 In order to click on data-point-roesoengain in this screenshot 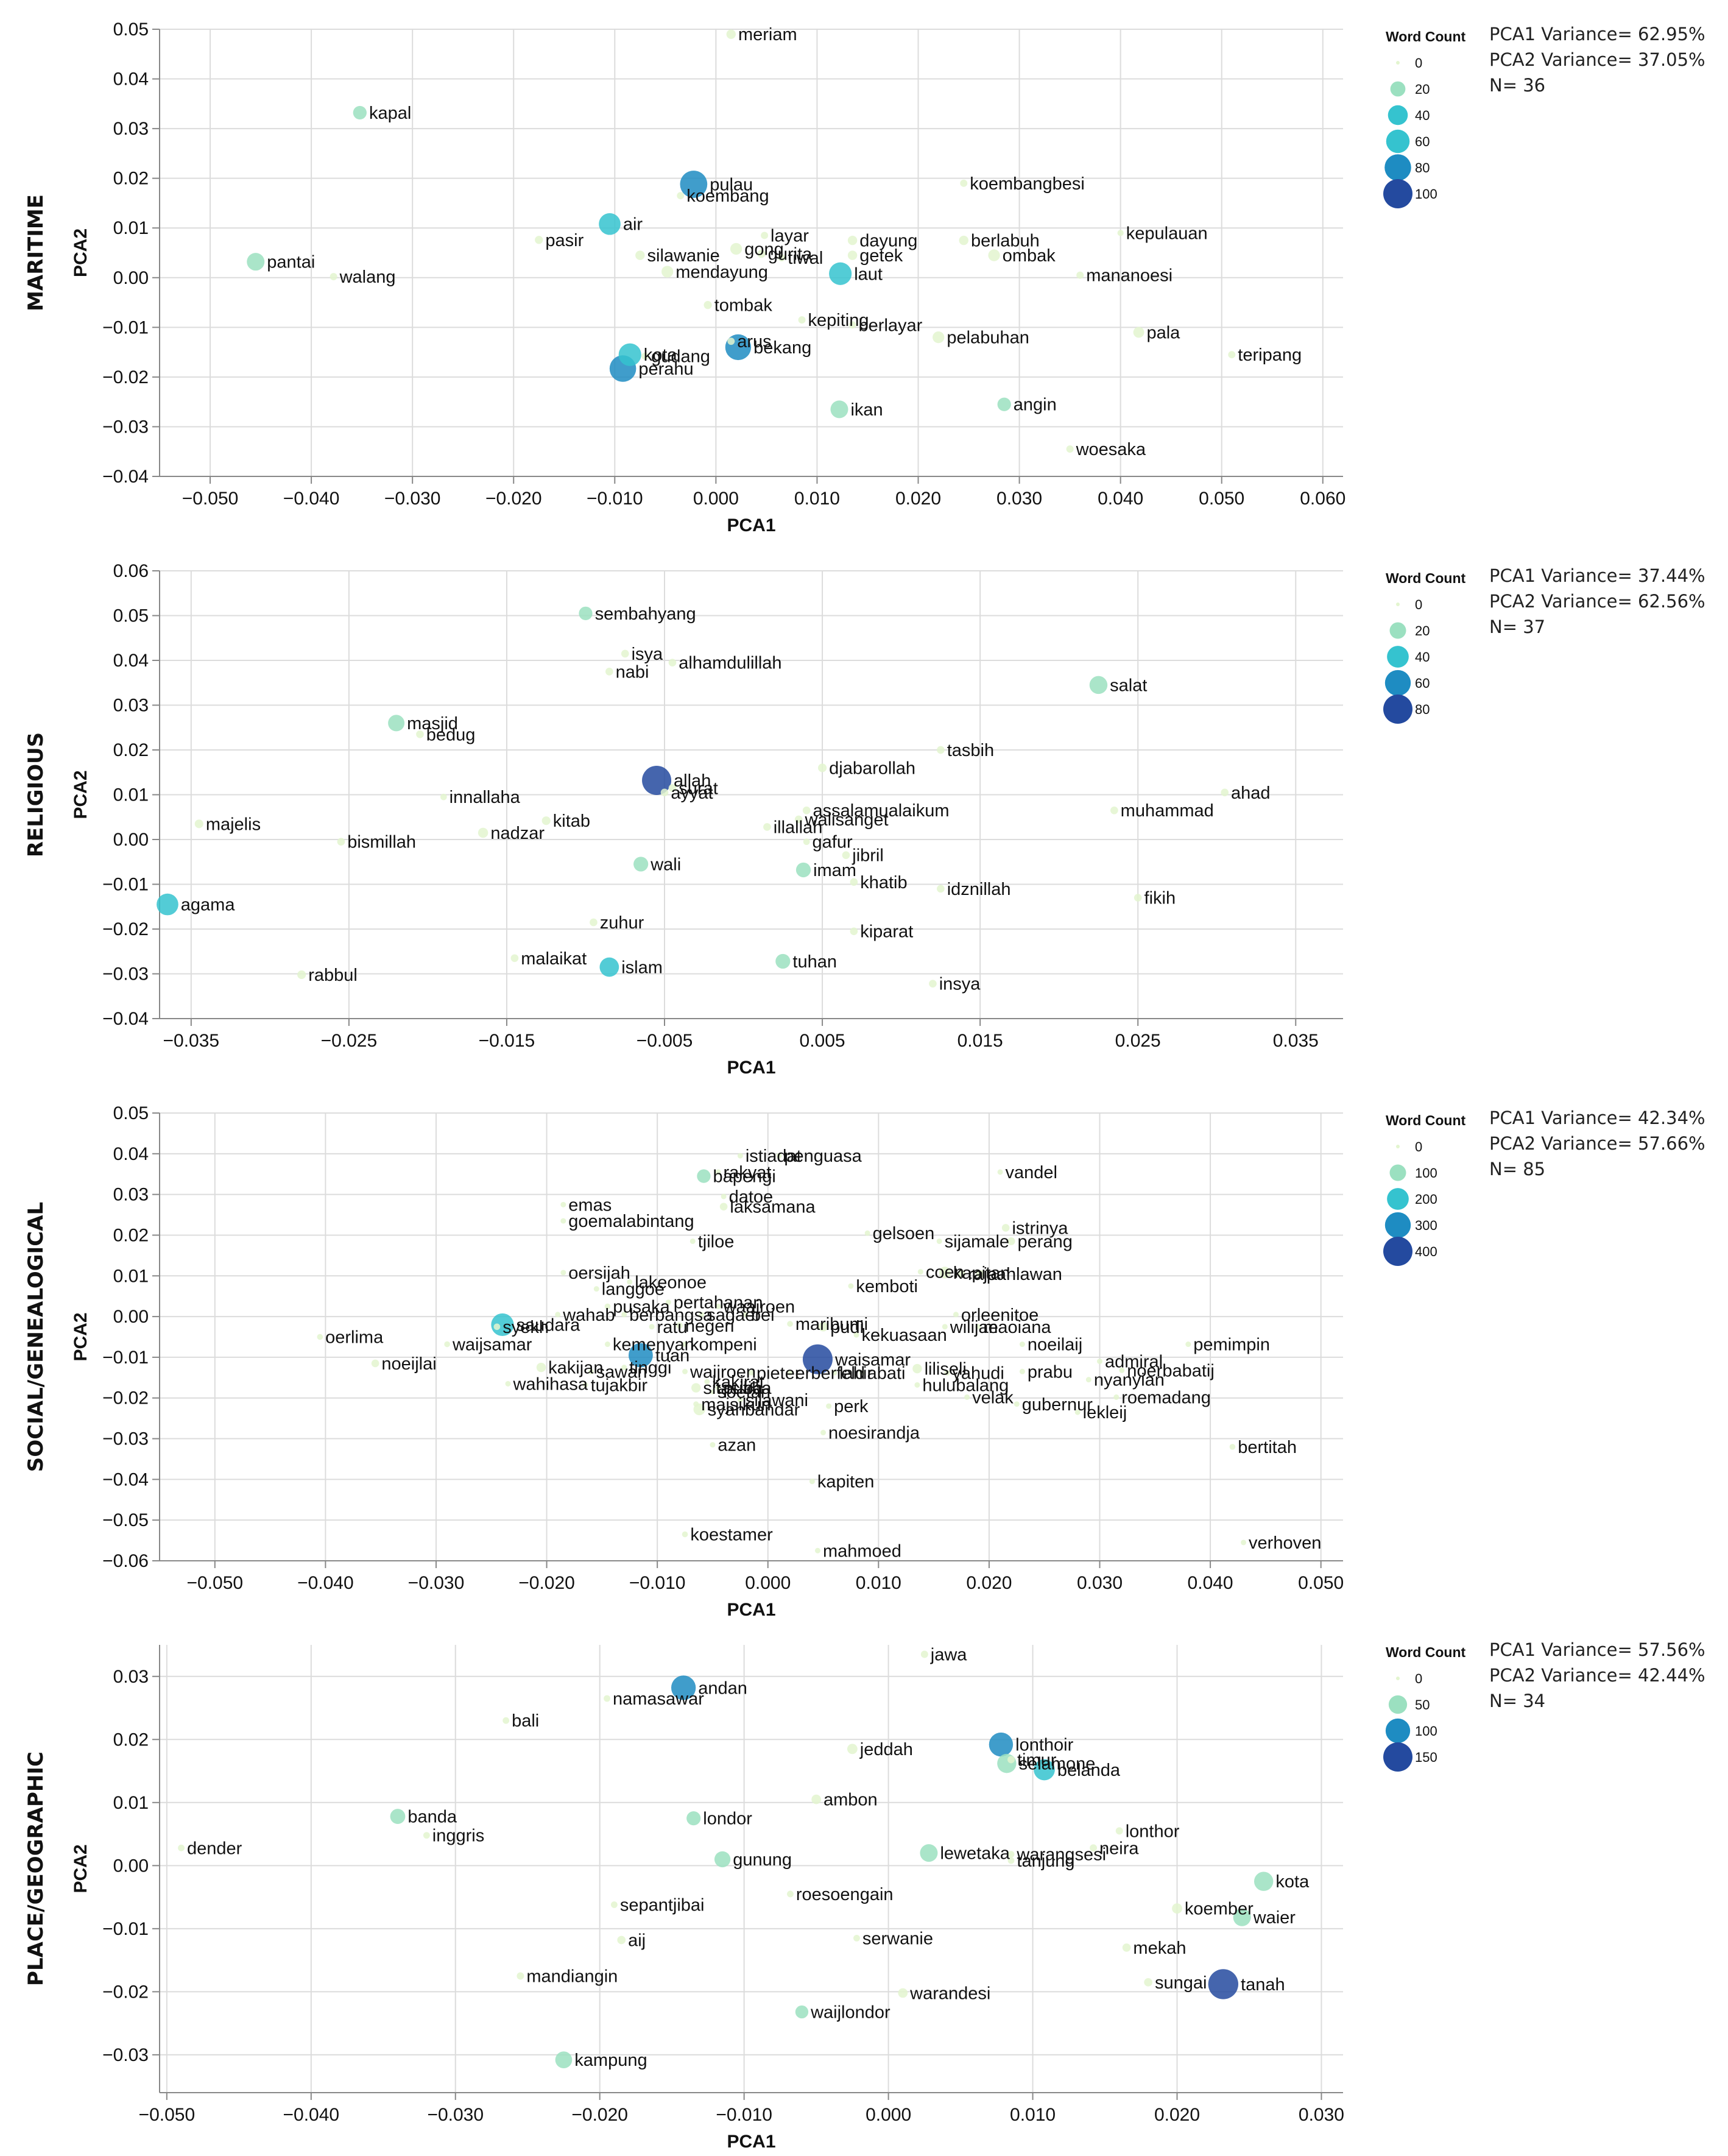, I will do `click(791, 1894)`.